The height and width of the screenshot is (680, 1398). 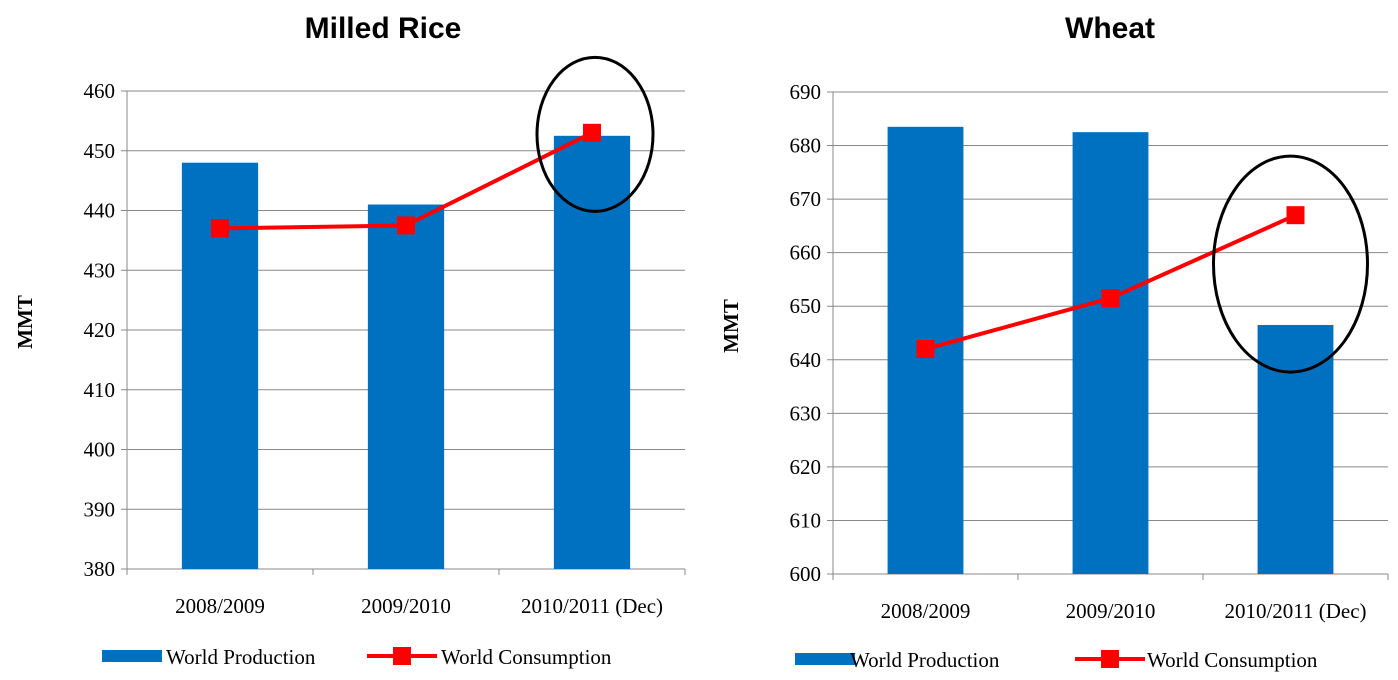 I want to click on y-tick-label: 460, so click(x=100, y=91).